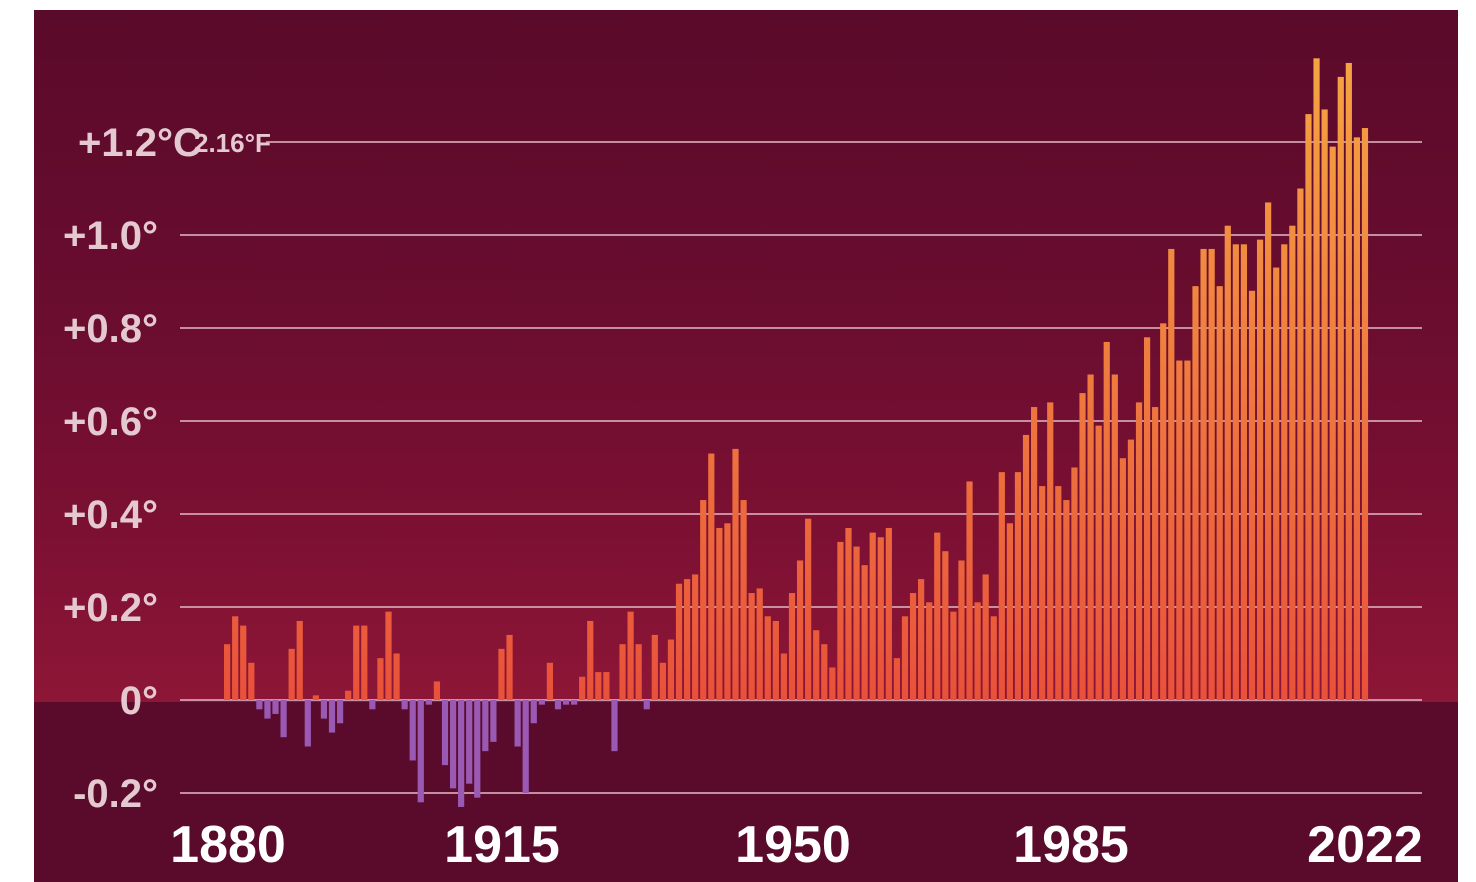  I want to click on bar-1934, so click(662, 681).